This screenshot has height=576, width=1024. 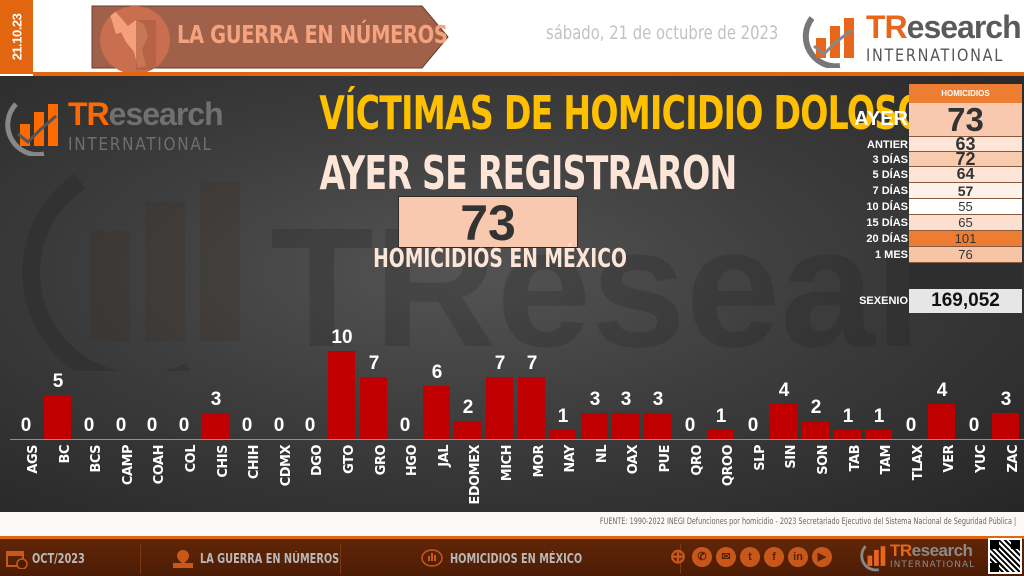 I want to click on twitter-icon: t, so click(x=750, y=557).